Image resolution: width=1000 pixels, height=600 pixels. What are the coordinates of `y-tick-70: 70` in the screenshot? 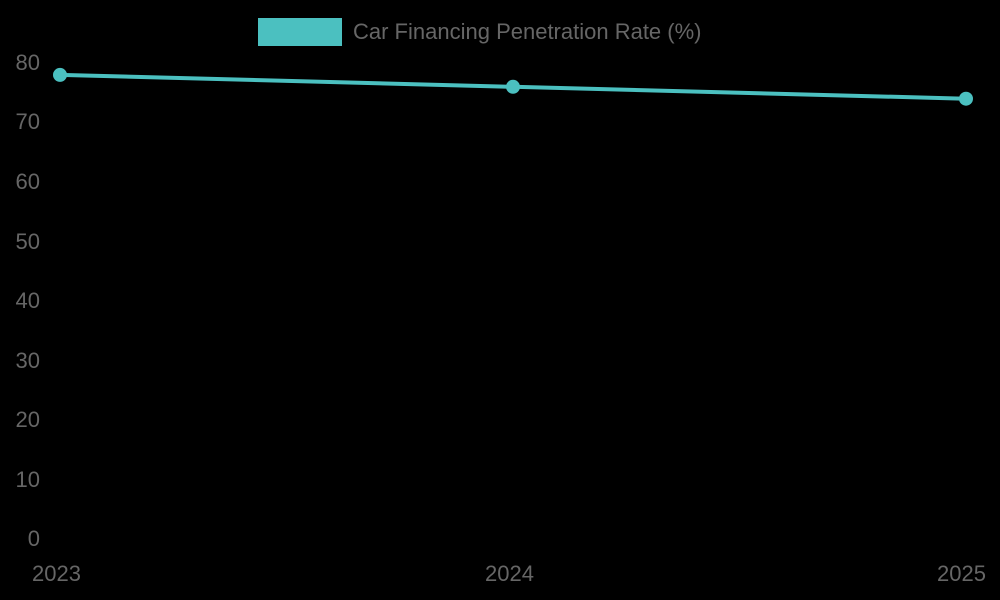 It's located at (27, 121).